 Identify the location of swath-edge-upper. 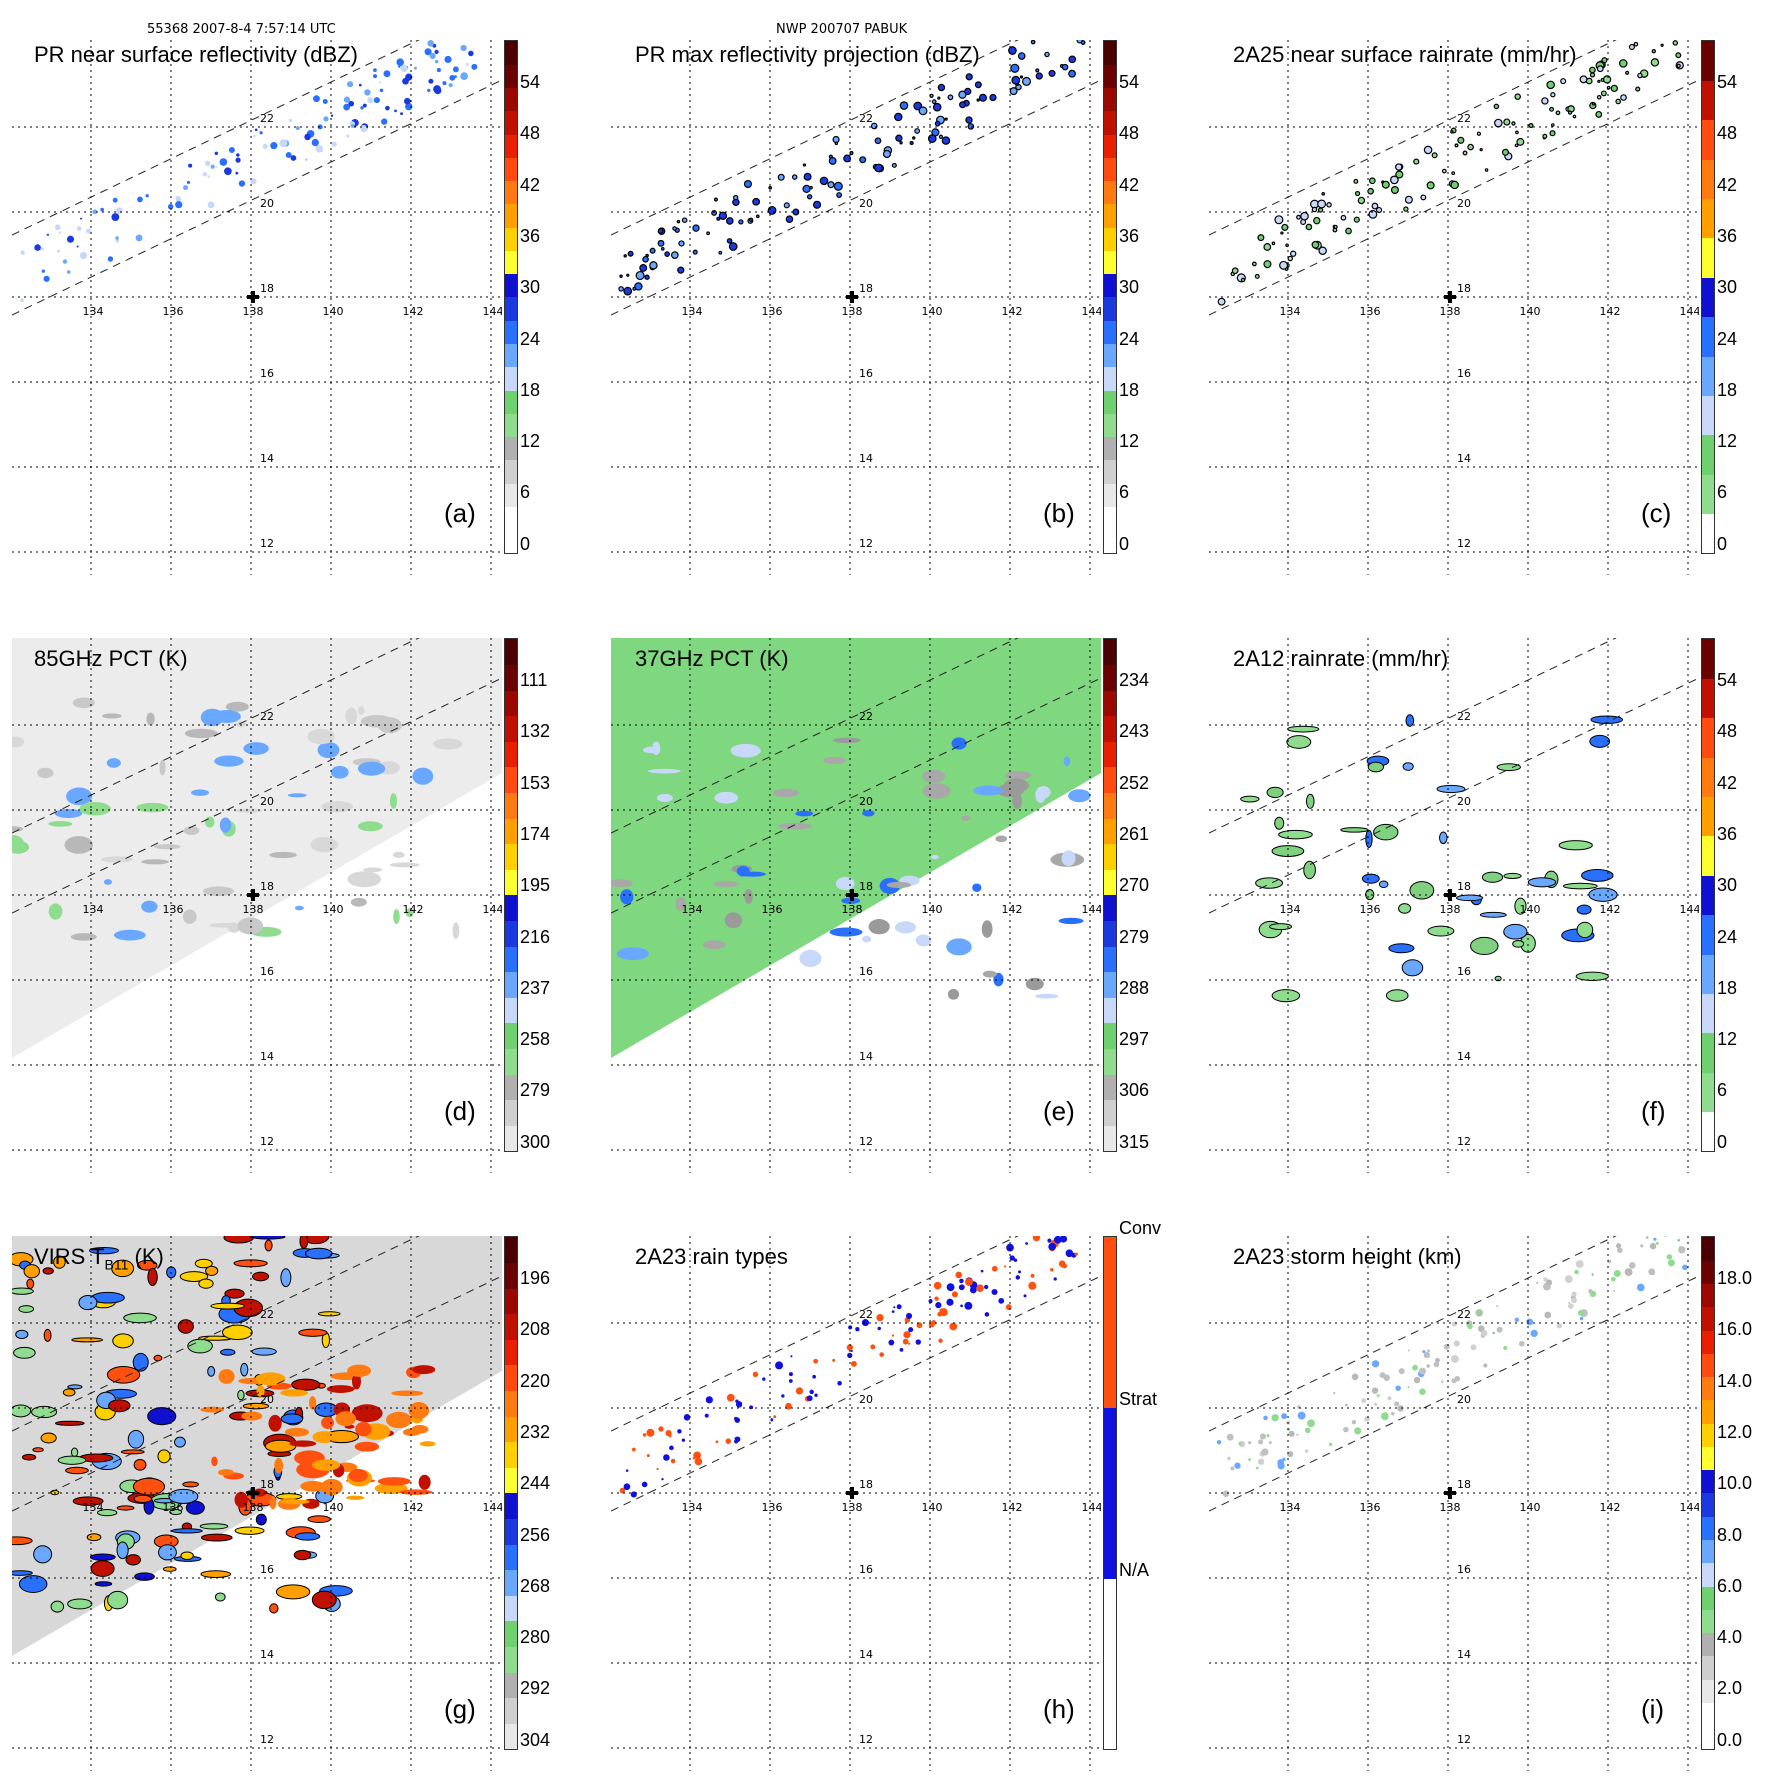
(257, 137).